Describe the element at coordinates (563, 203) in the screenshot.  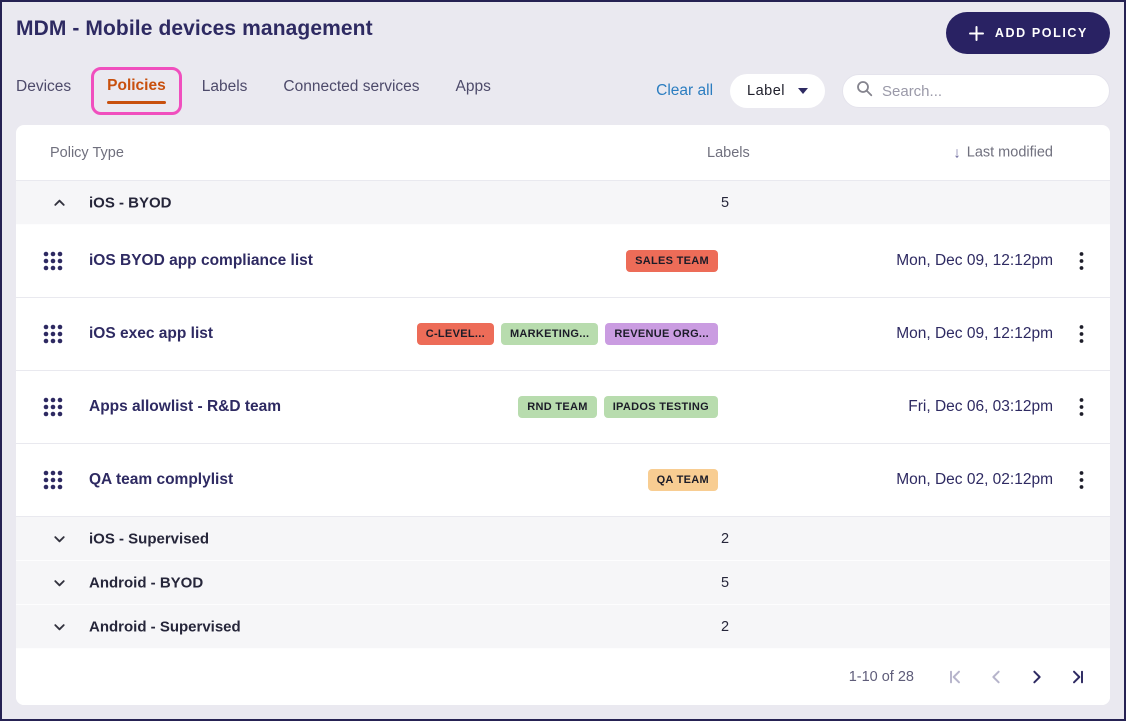
I see `group-row: iOS - BYOD 5` at that location.